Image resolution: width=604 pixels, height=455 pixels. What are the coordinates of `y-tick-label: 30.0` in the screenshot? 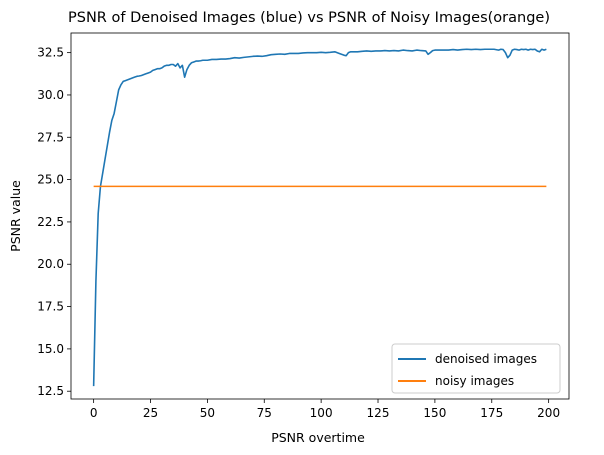 It's located at (50, 95).